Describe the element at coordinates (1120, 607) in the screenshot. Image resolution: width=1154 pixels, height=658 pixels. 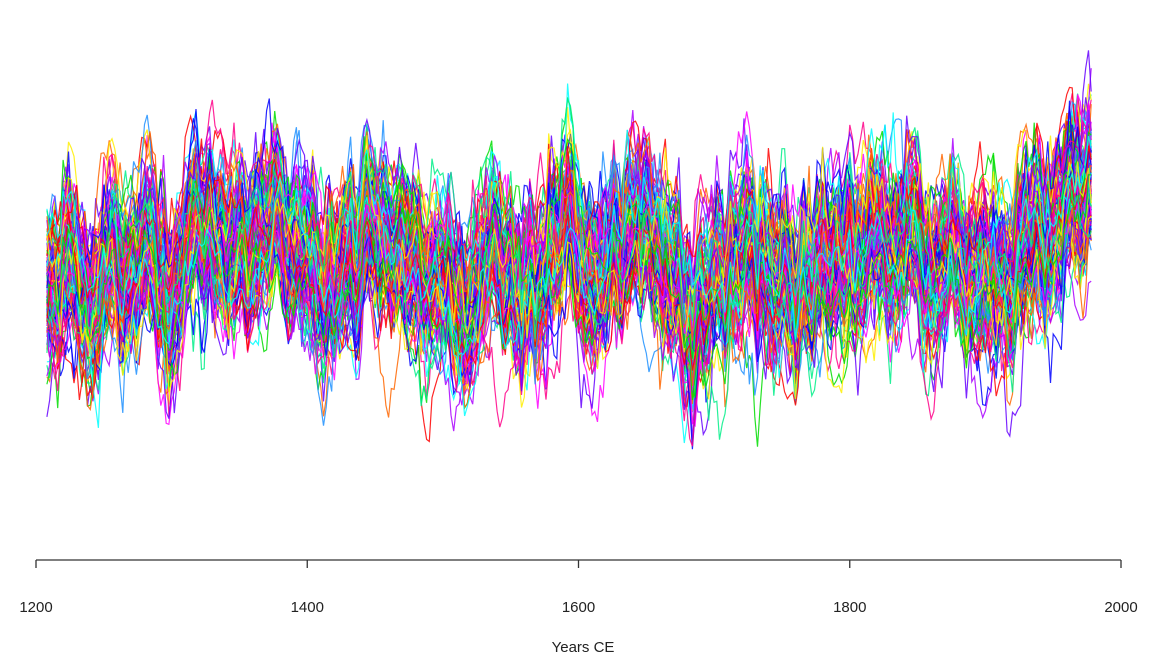
I see `x-tick-label: 2000` at that location.